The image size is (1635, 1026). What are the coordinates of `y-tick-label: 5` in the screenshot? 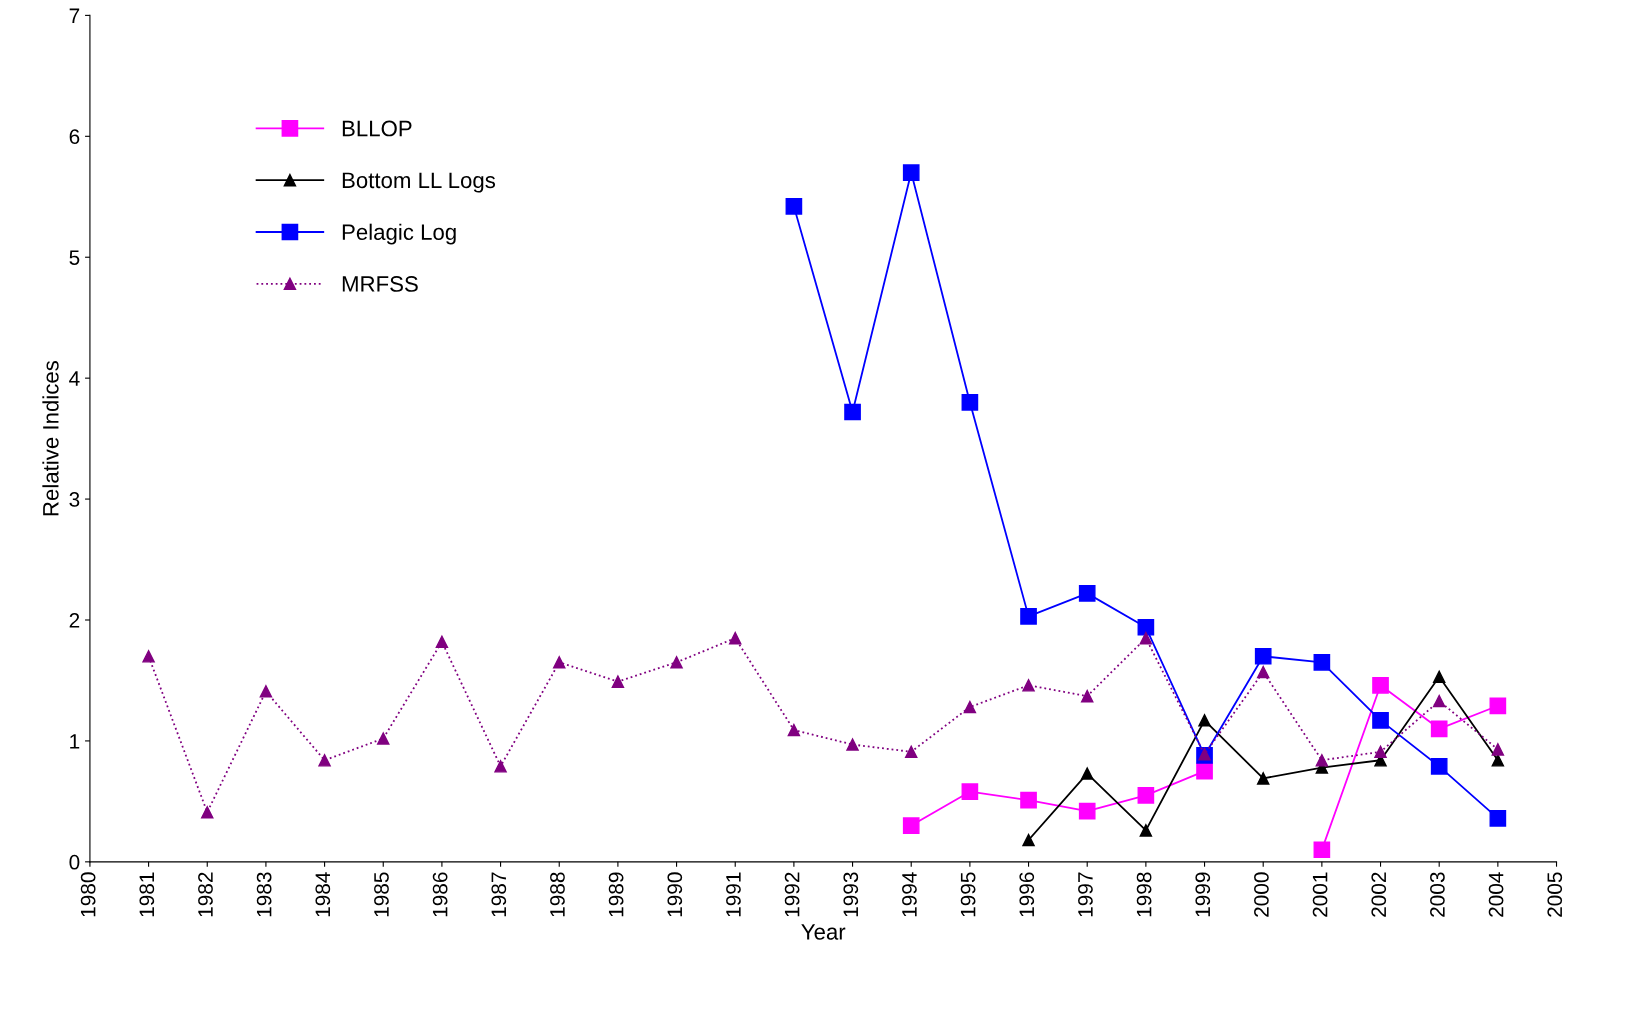 It's located at (74, 257).